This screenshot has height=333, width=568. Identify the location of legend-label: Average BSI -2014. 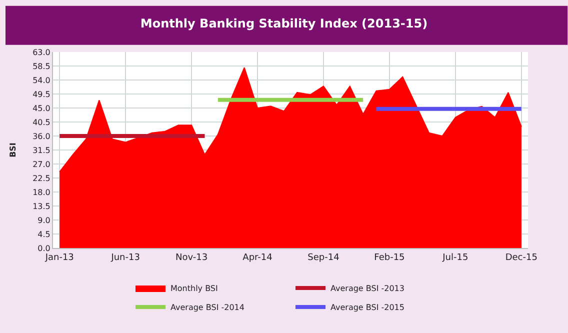
(207, 307).